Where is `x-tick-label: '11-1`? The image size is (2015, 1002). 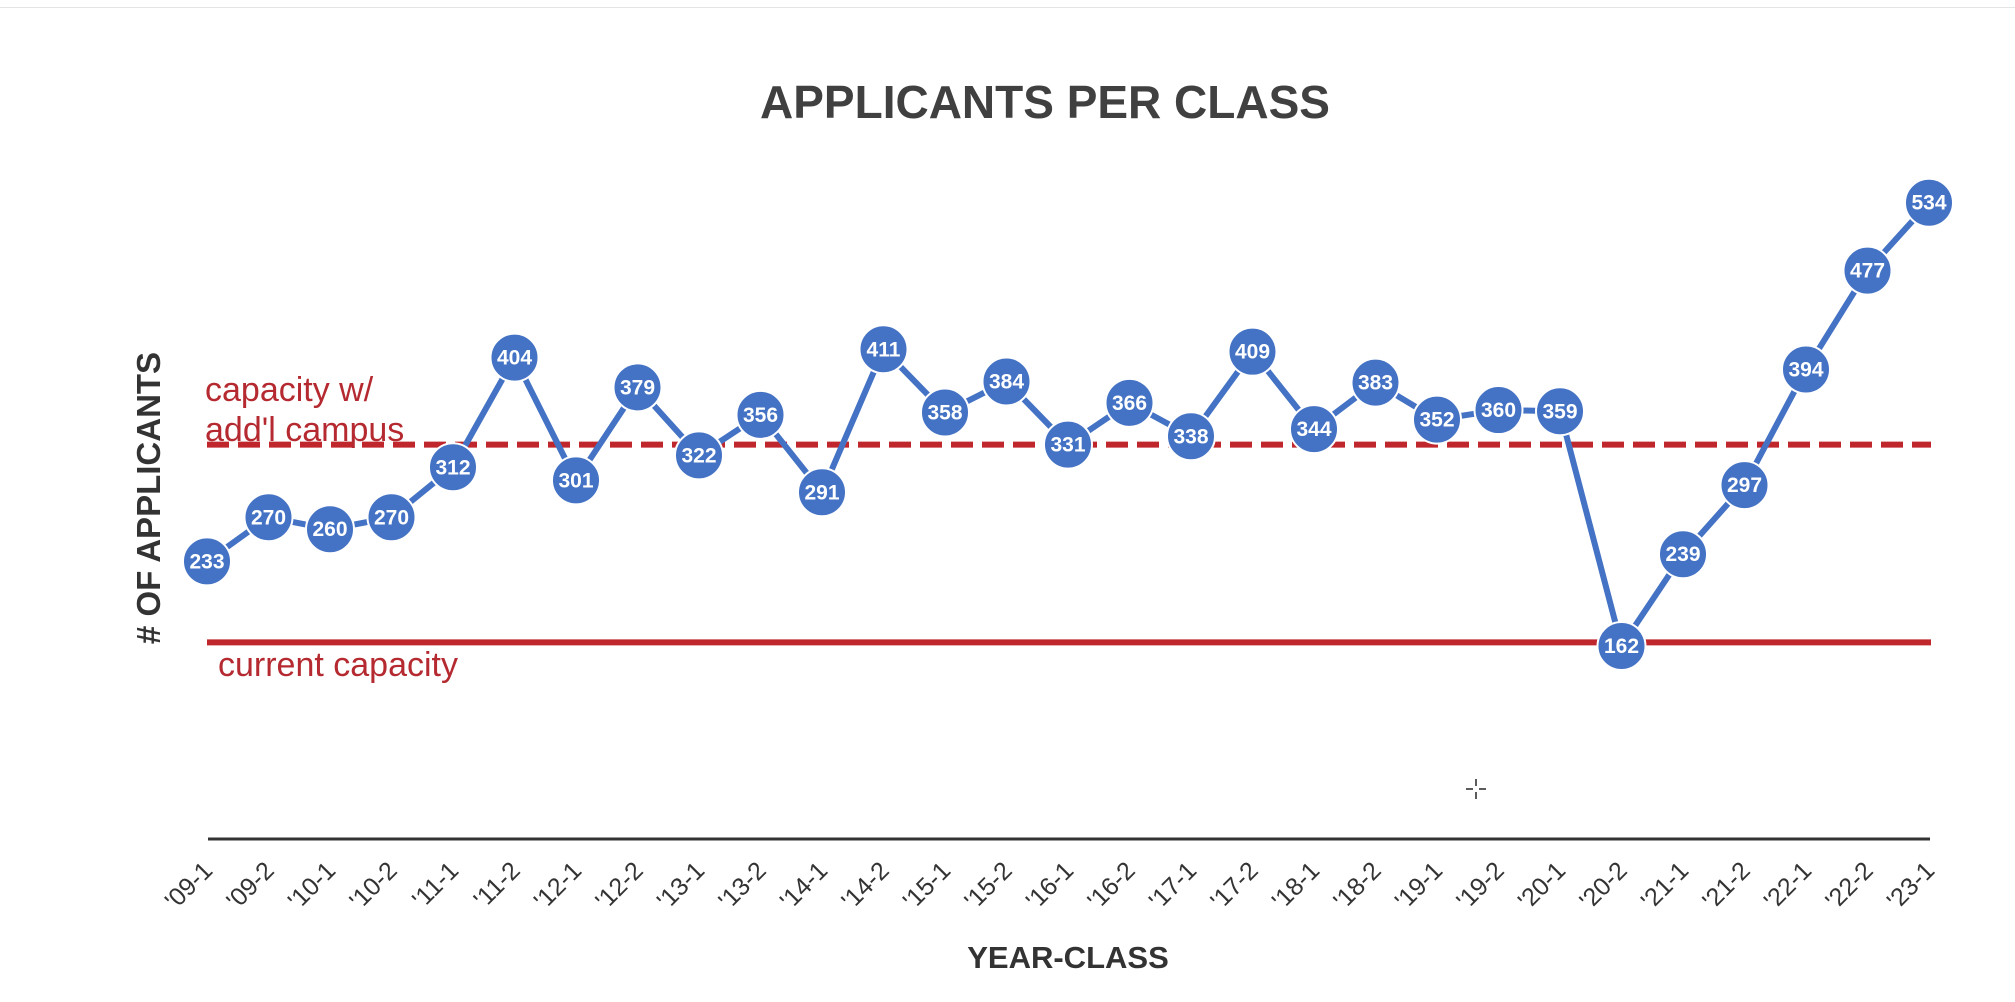 x-tick-label: '11-1 is located at coordinates (435, 884).